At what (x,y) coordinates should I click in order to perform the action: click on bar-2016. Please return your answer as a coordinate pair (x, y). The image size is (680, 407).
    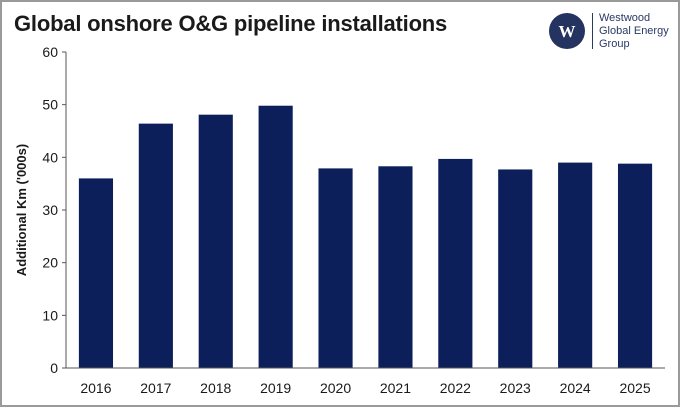
    Looking at the image, I should click on (96, 273).